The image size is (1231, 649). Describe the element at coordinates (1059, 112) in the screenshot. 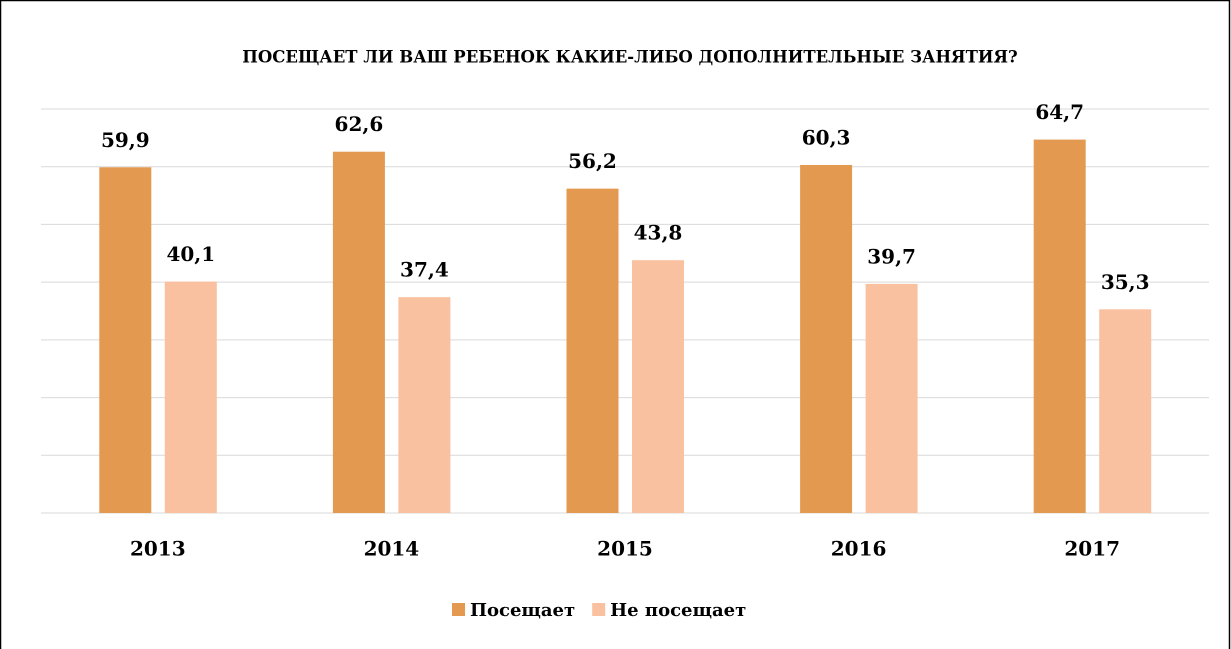

I see `data-label: 64,7` at that location.